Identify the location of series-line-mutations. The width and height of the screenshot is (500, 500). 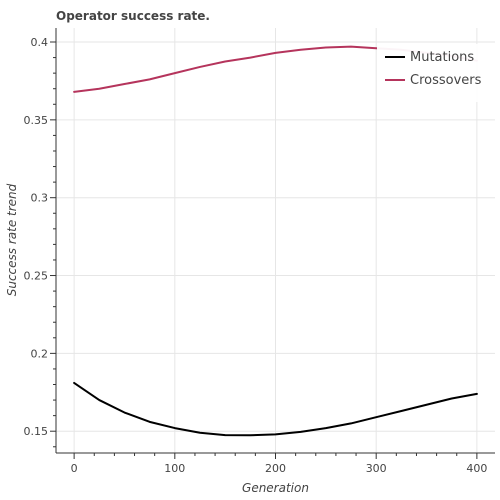
(275, 409).